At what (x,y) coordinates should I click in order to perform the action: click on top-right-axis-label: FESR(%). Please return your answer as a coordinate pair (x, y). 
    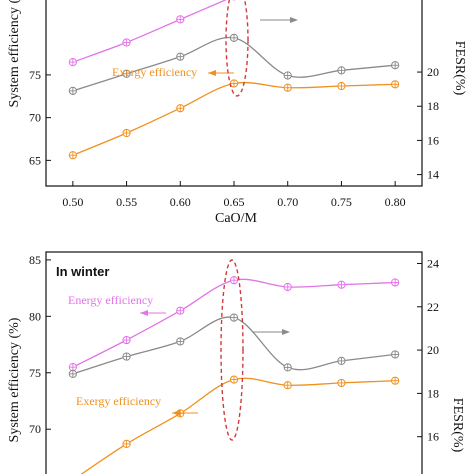
    Looking at the image, I should click on (459, 68).